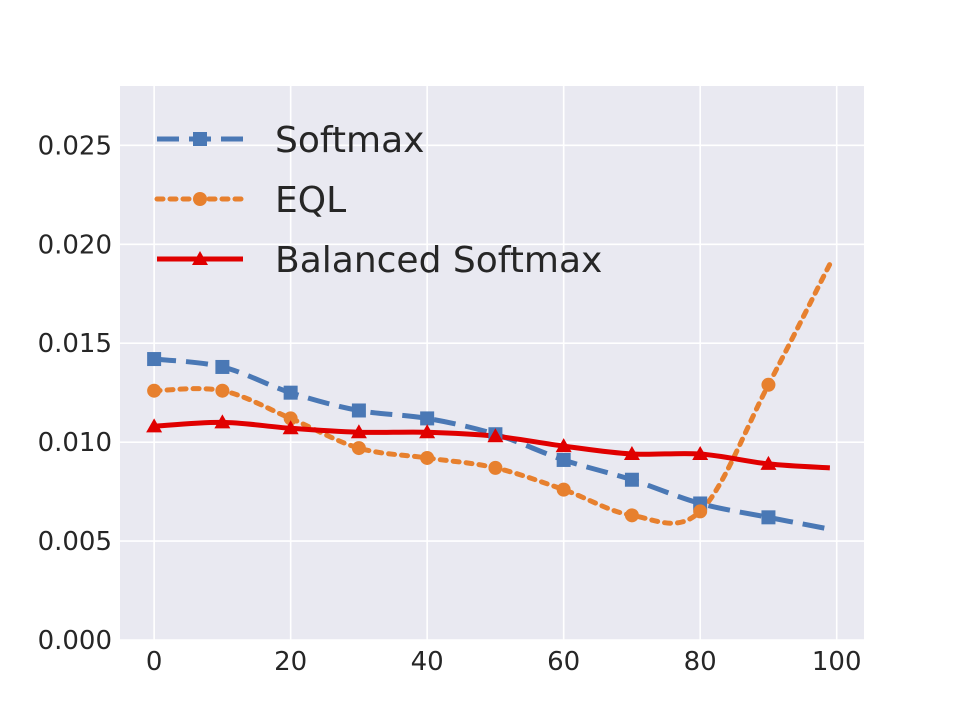  What do you see at coordinates (75, 344) in the screenshot?
I see `y-tick-label: 0.015` at bounding box center [75, 344].